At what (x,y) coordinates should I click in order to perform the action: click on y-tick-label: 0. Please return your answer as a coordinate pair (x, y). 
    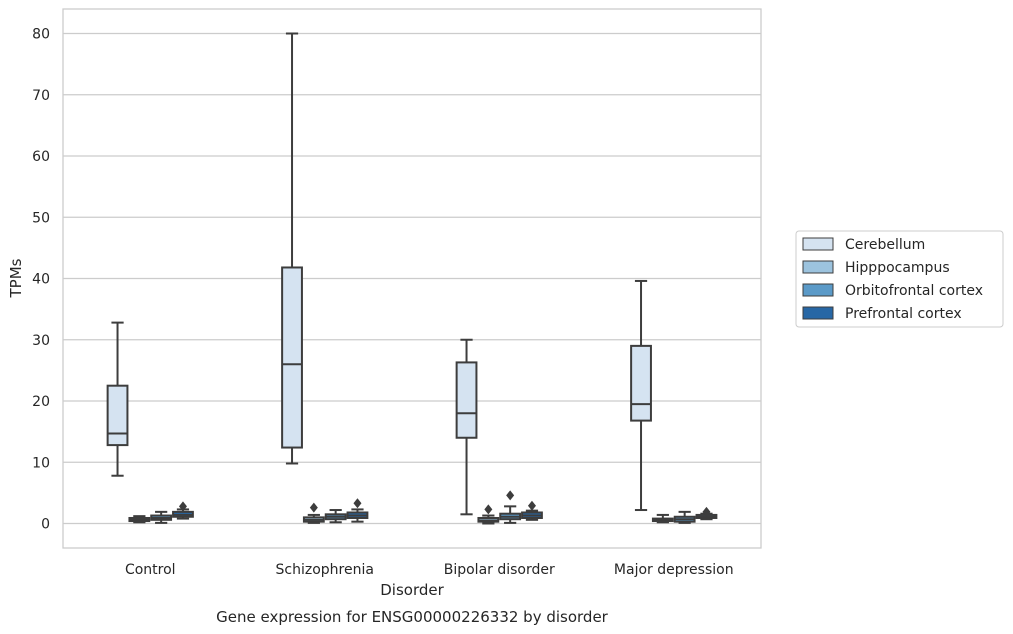
    Looking at the image, I should click on (45, 525).